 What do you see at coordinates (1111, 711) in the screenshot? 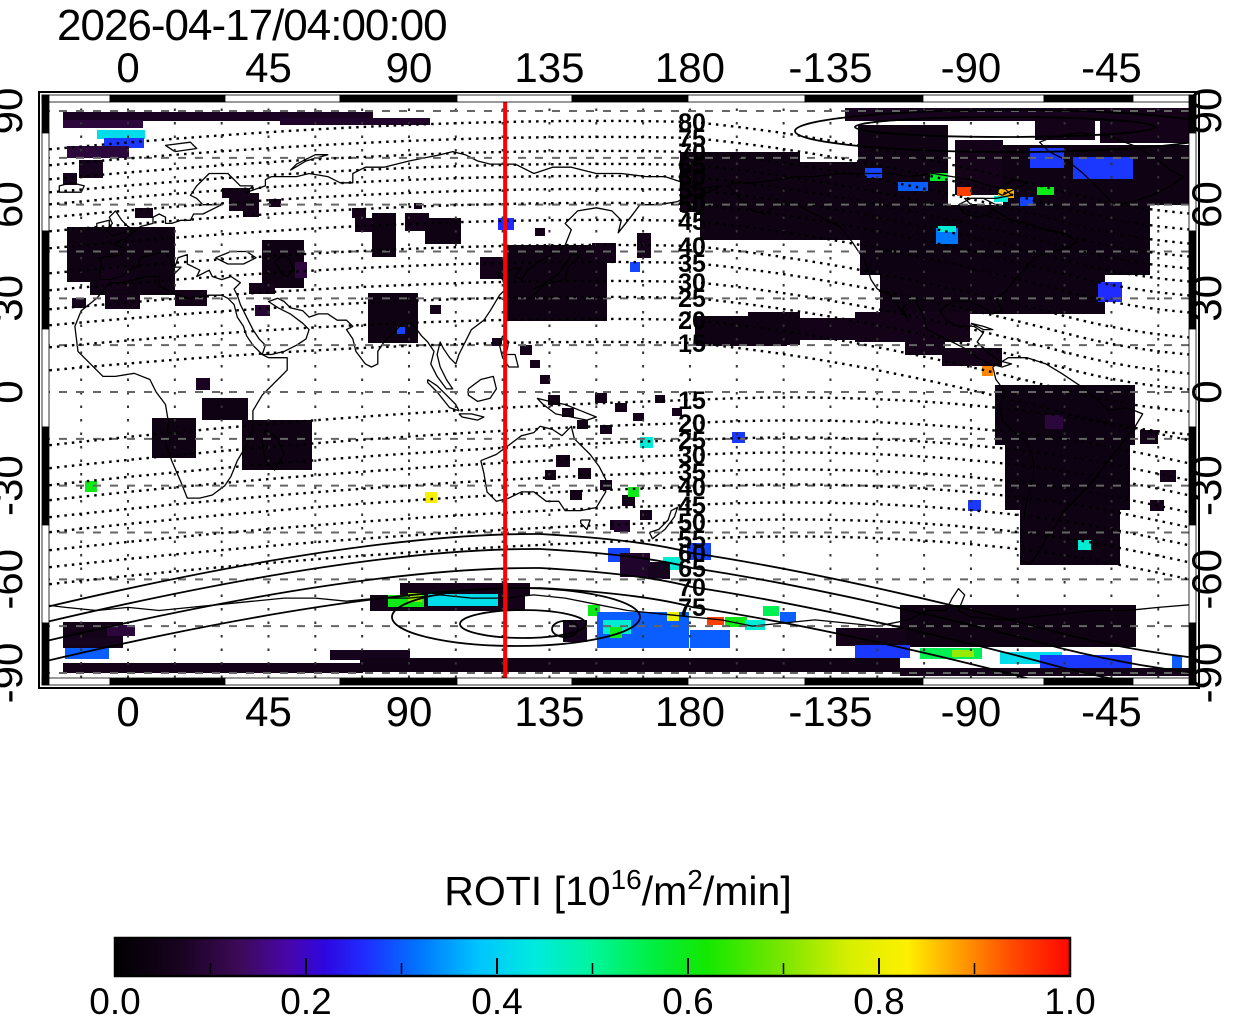
I see `lon-tick-bottom: -45` at bounding box center [1111, 711].